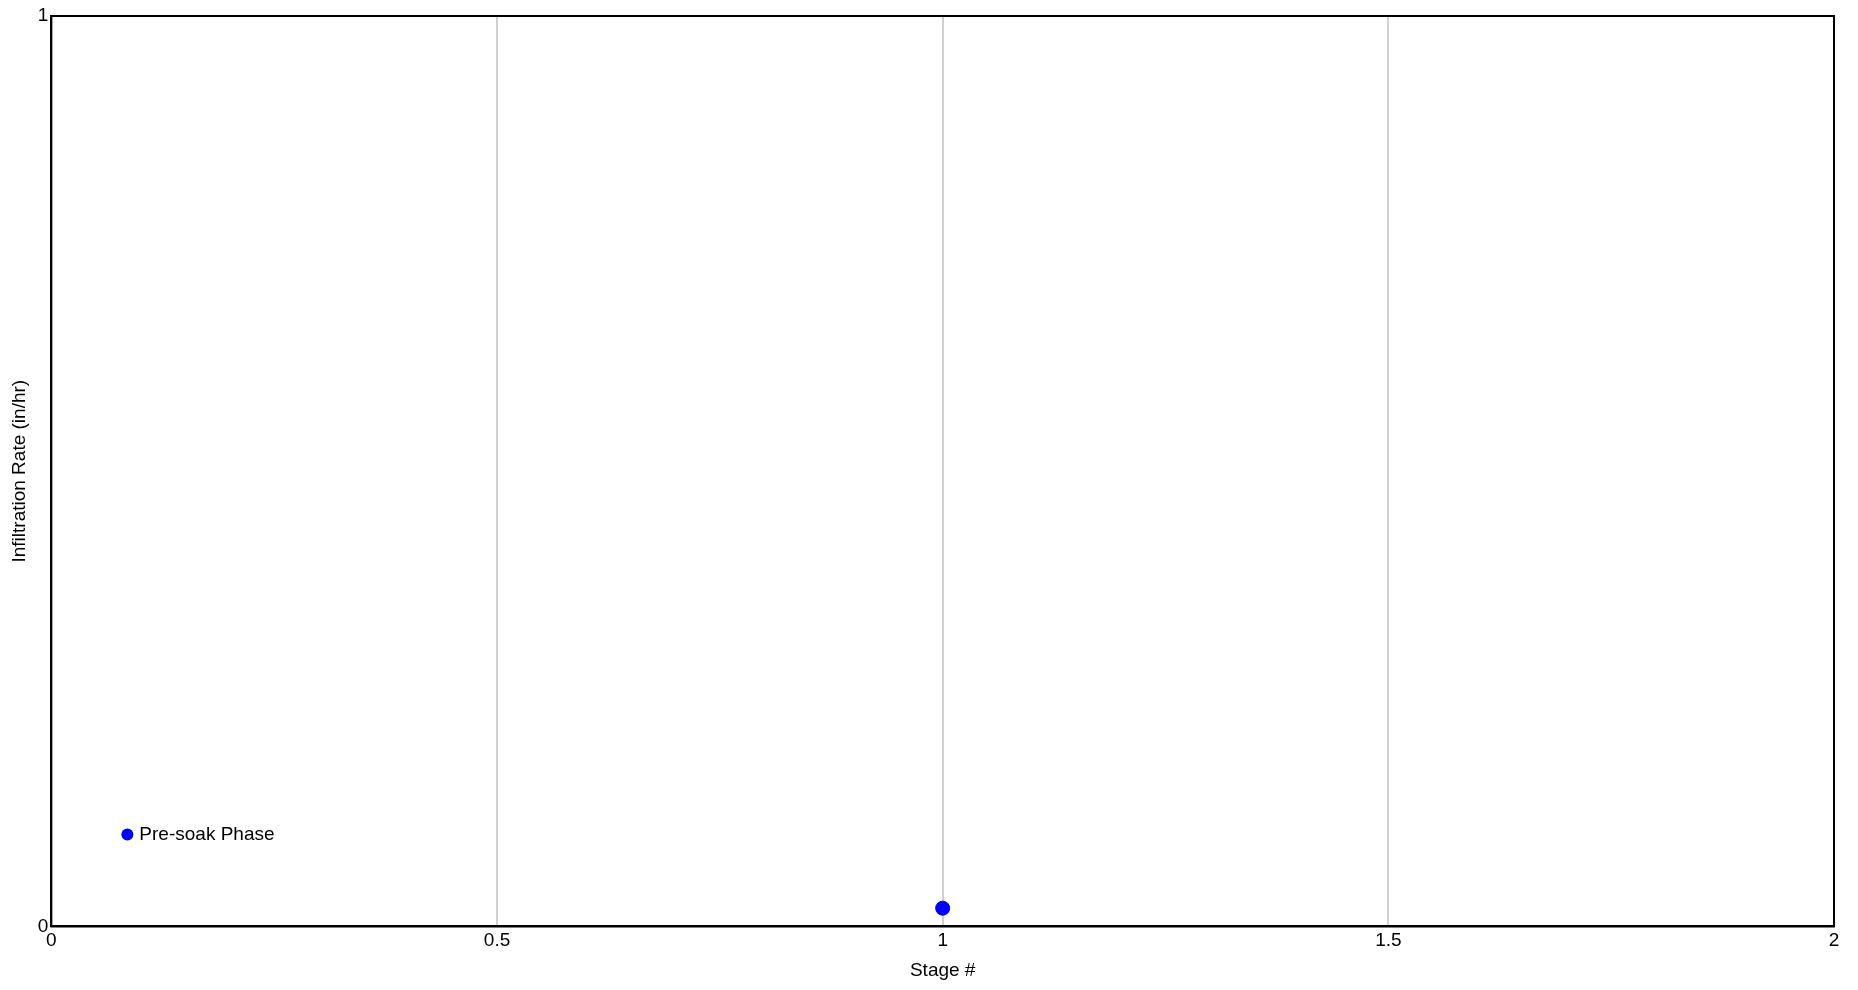 The image size is (1858, 990). Describe the element at coordinates (1388, 940) in the screenshot. I see `x-tick-label: 1.5` at that location.